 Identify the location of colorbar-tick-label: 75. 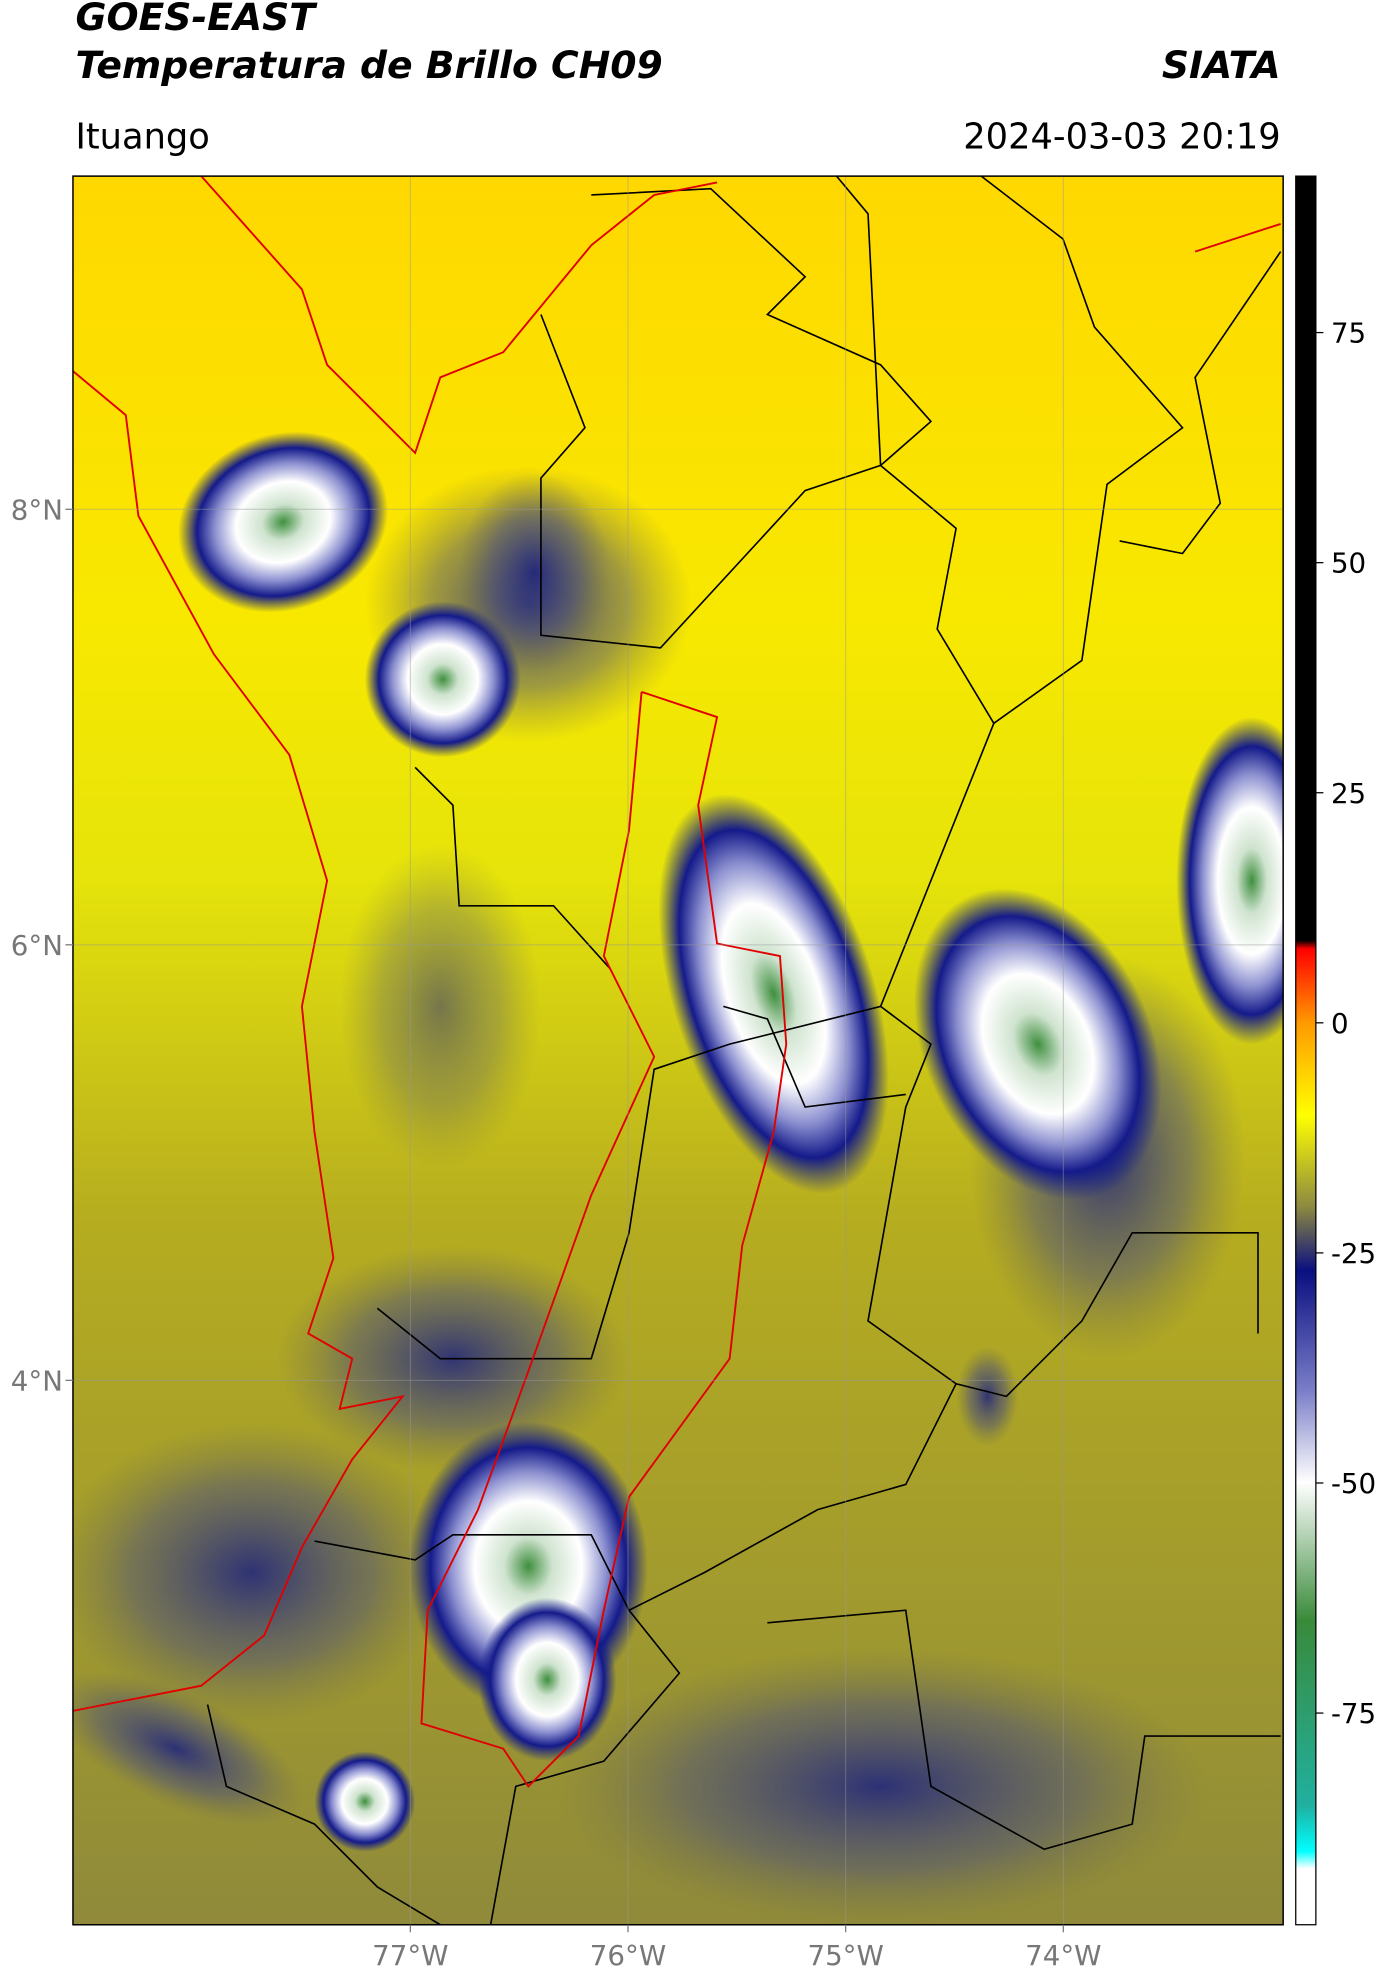
(1348, 333).